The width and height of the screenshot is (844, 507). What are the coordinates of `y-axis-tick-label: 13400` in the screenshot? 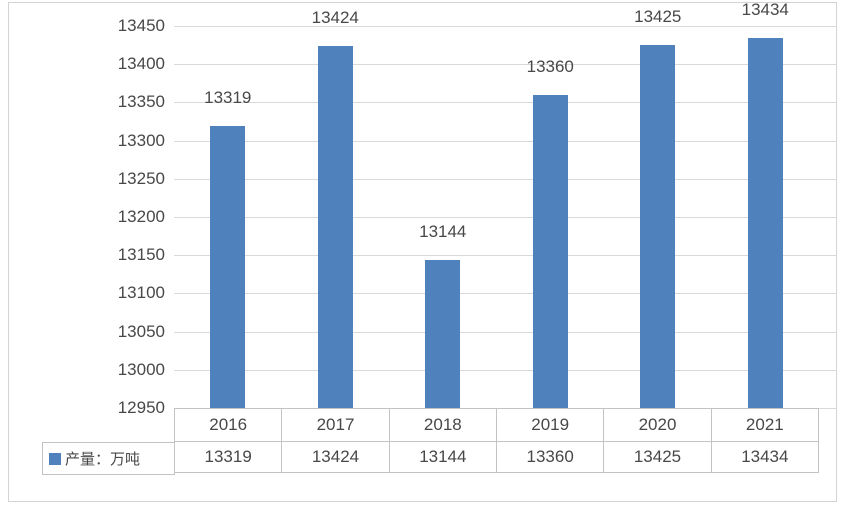 It's located at (141, 64).